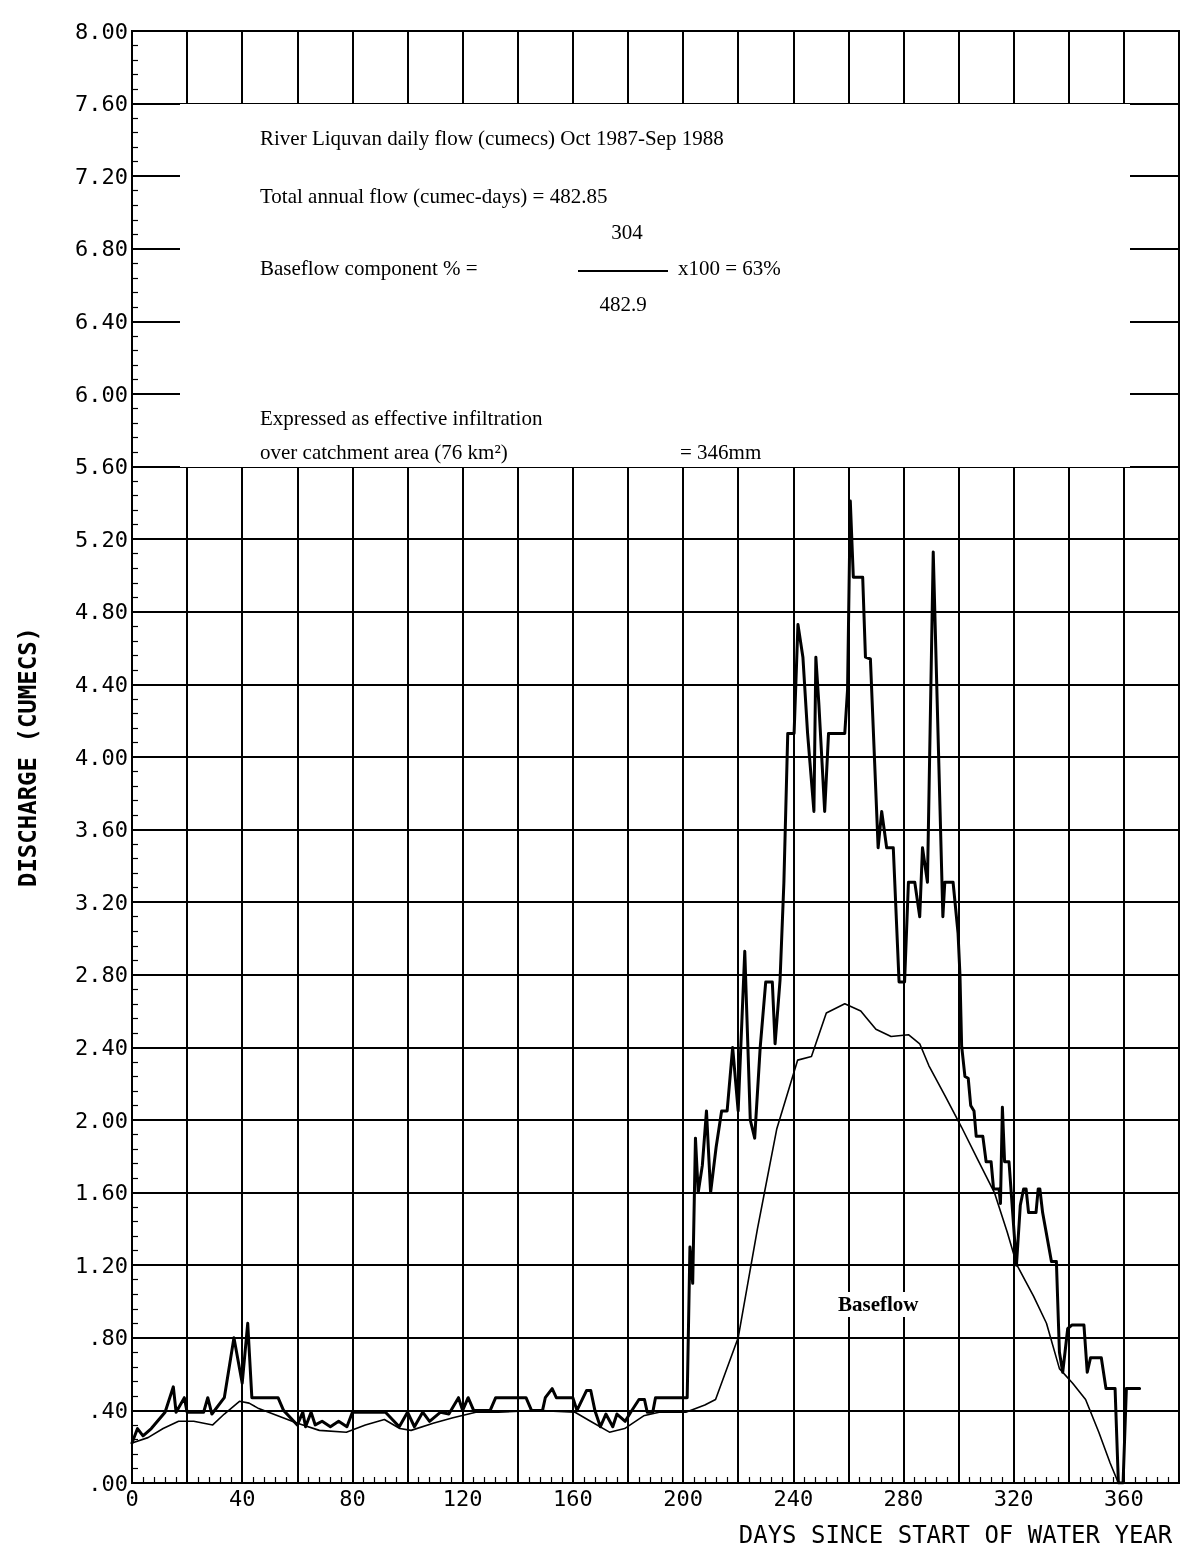 Image resolution: width=1191 pixels, height=1561 pixels. What do you see at coordinates (108, 1410) in the screenshot?
I see `y-tick-label: .40` at bounding box center [108, 1410].